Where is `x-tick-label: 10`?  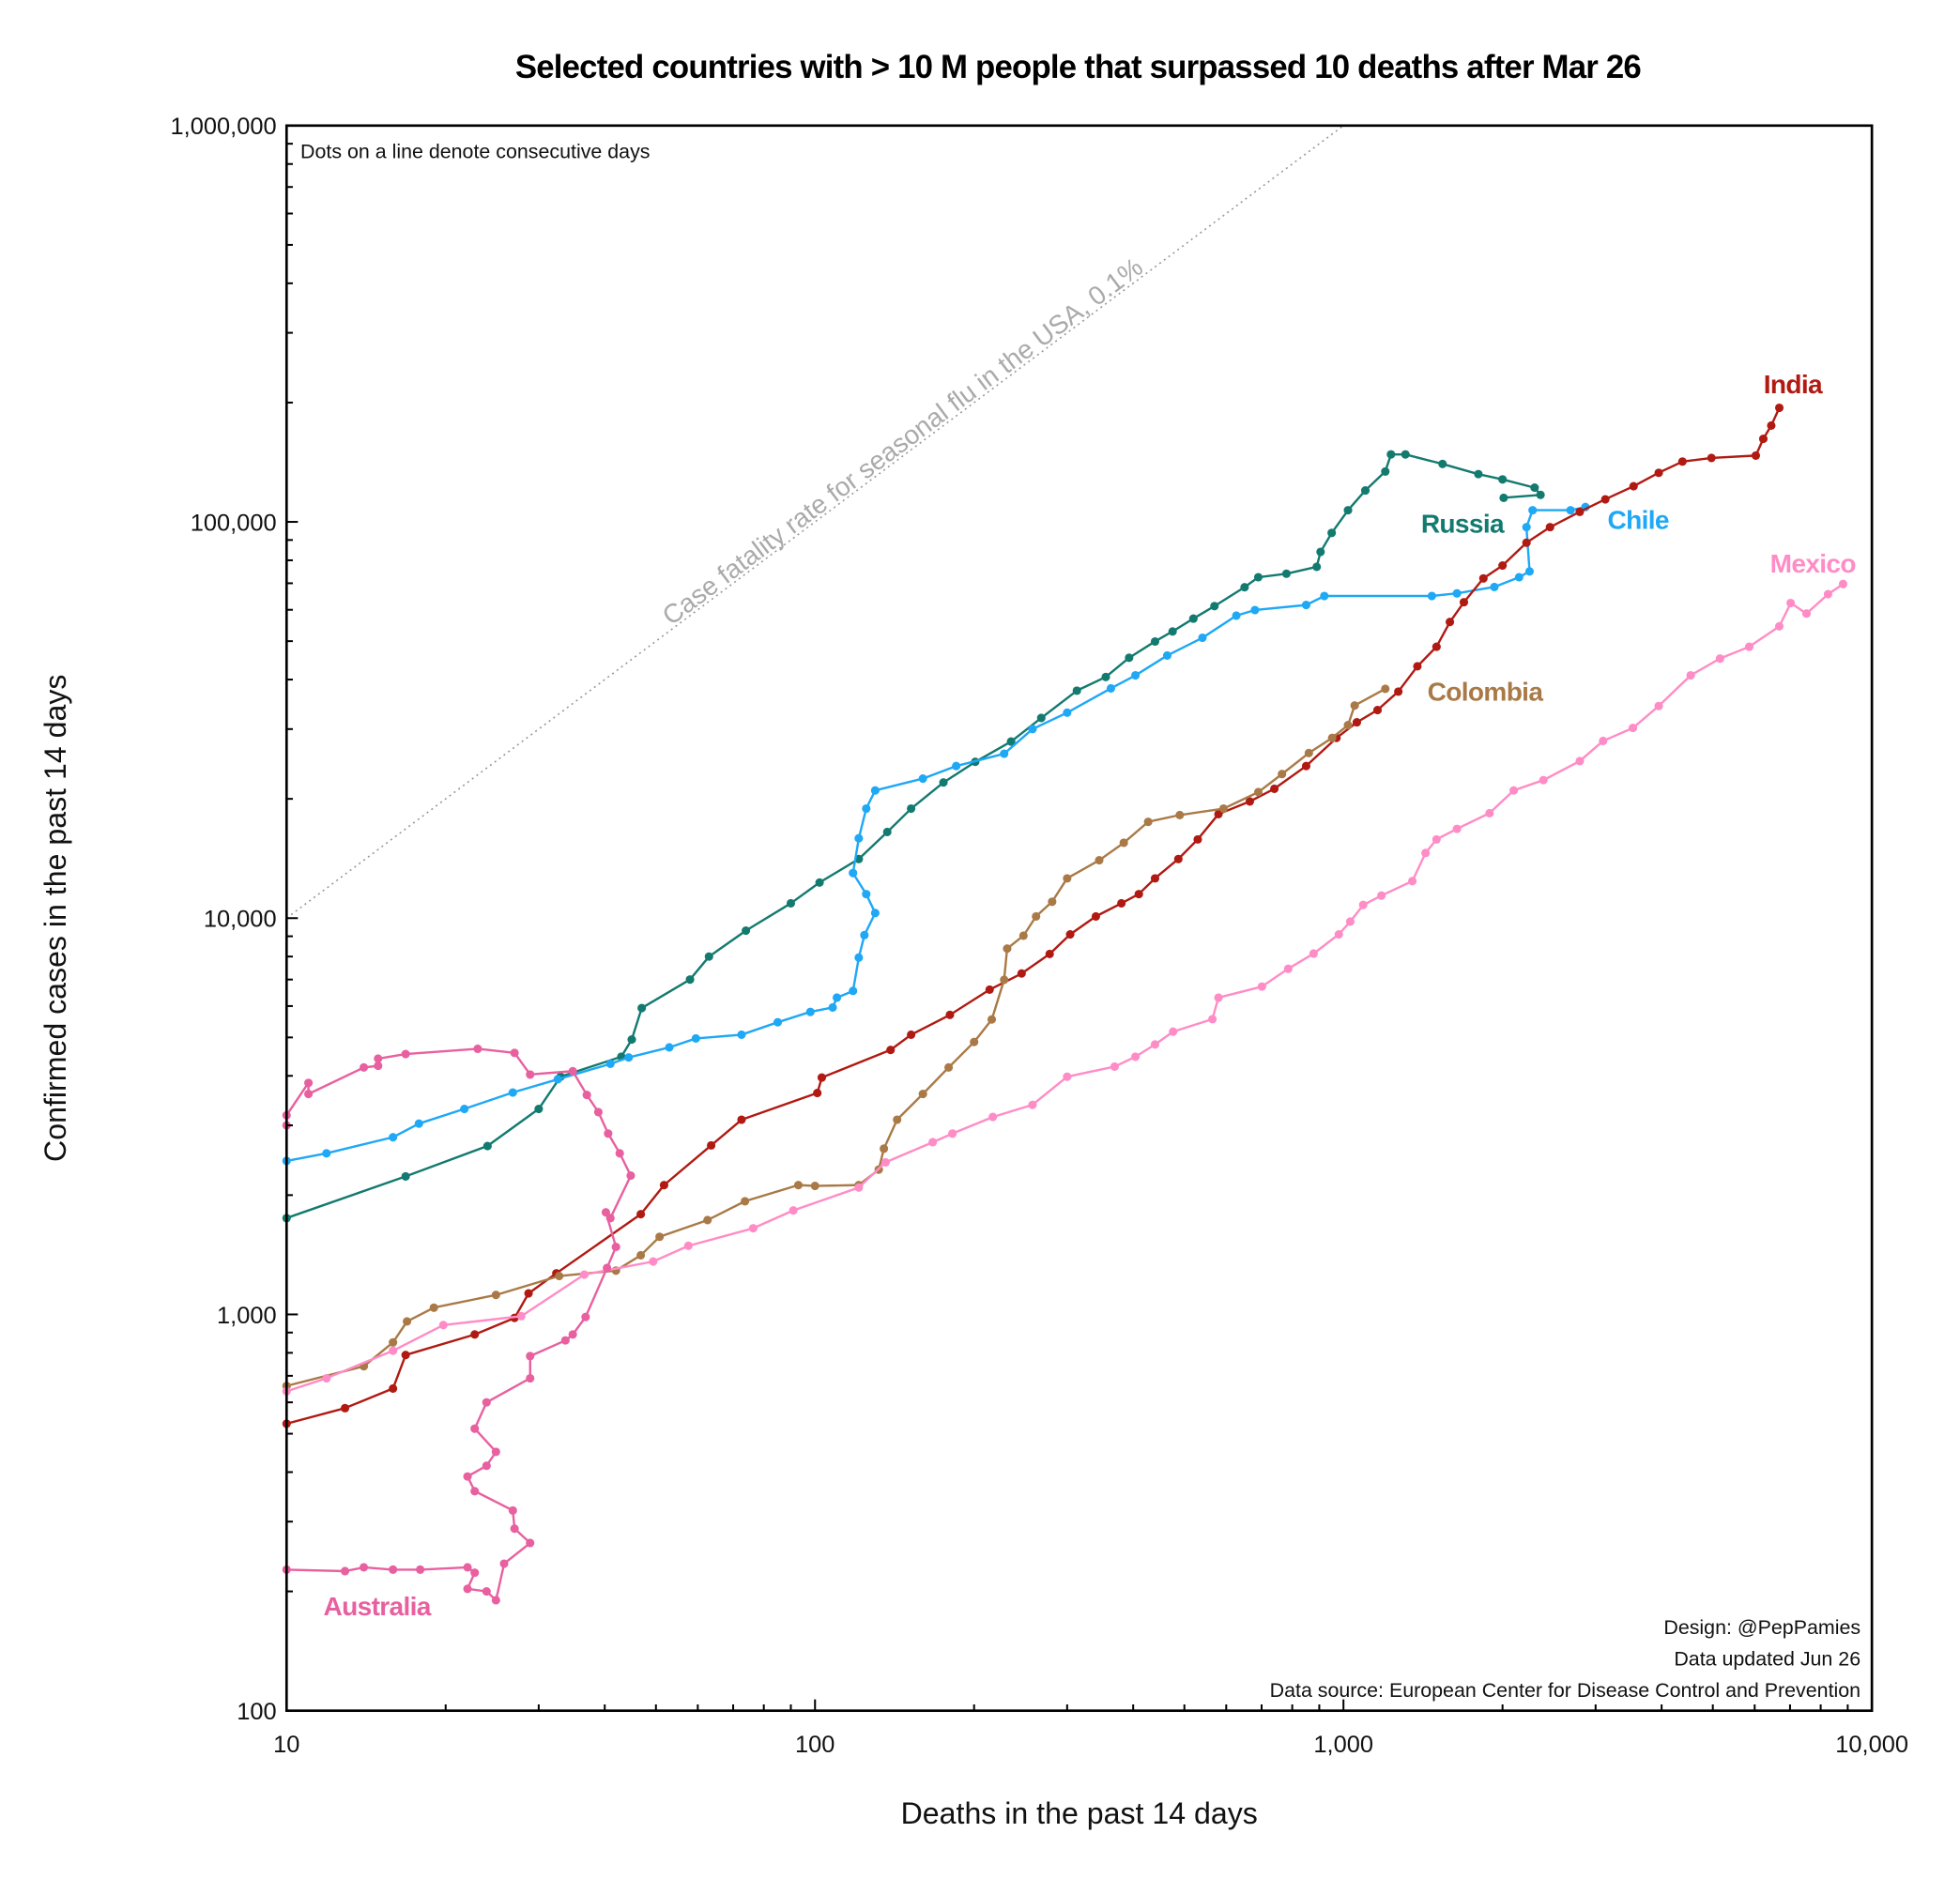
x-tick-label: 10 is located at coordinates (286, 1745).